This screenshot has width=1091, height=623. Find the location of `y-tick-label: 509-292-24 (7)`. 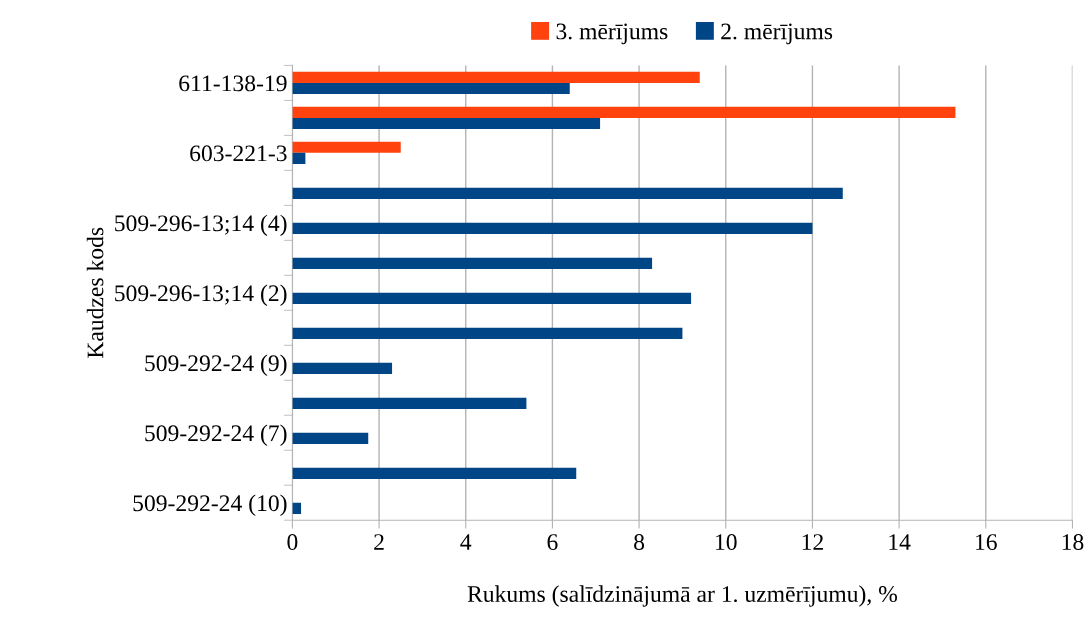

y-tick-label: 509-292-24 (7) is located at coordinates (216, 435).